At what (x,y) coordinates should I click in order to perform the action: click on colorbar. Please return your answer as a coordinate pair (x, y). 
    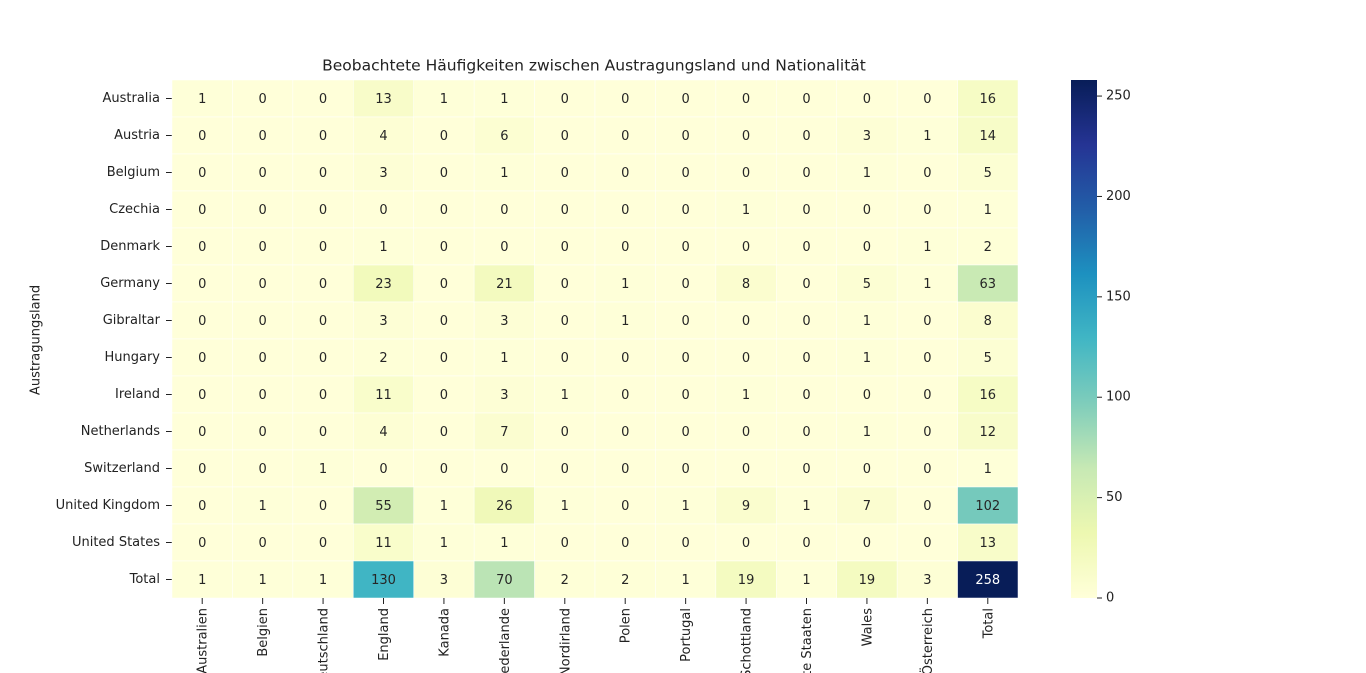
    Looking at the image, I should click on (1084, 339).